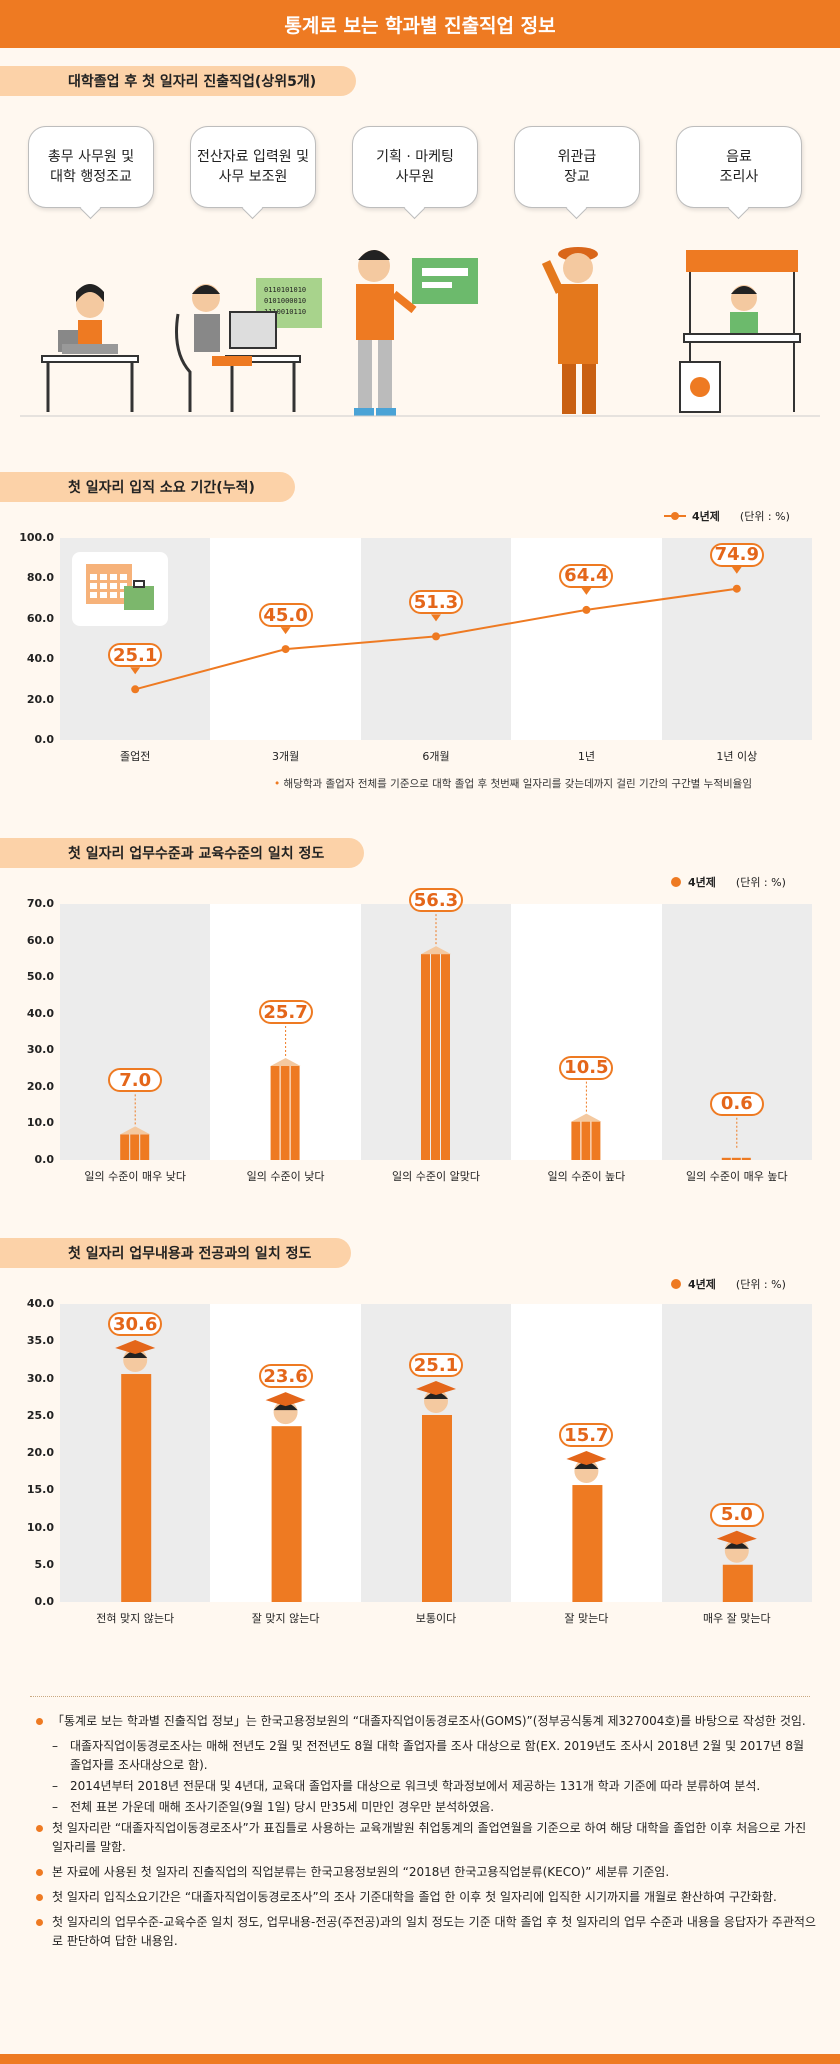 Image resolution: width=840 pixels, height=2064 pixels. What do you see at coordinates (44, 739) in the screenshot?
I see `y-tick-label: 0.0` at bounding box center [44, 739].